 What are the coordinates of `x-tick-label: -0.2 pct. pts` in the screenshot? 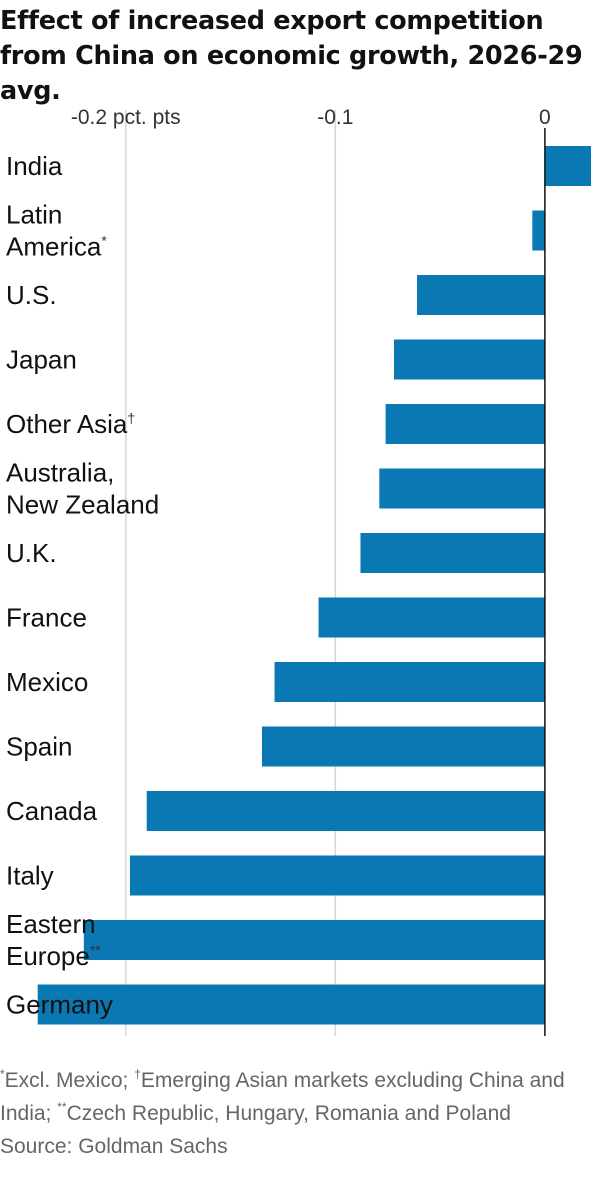 It's located at (126, 117).